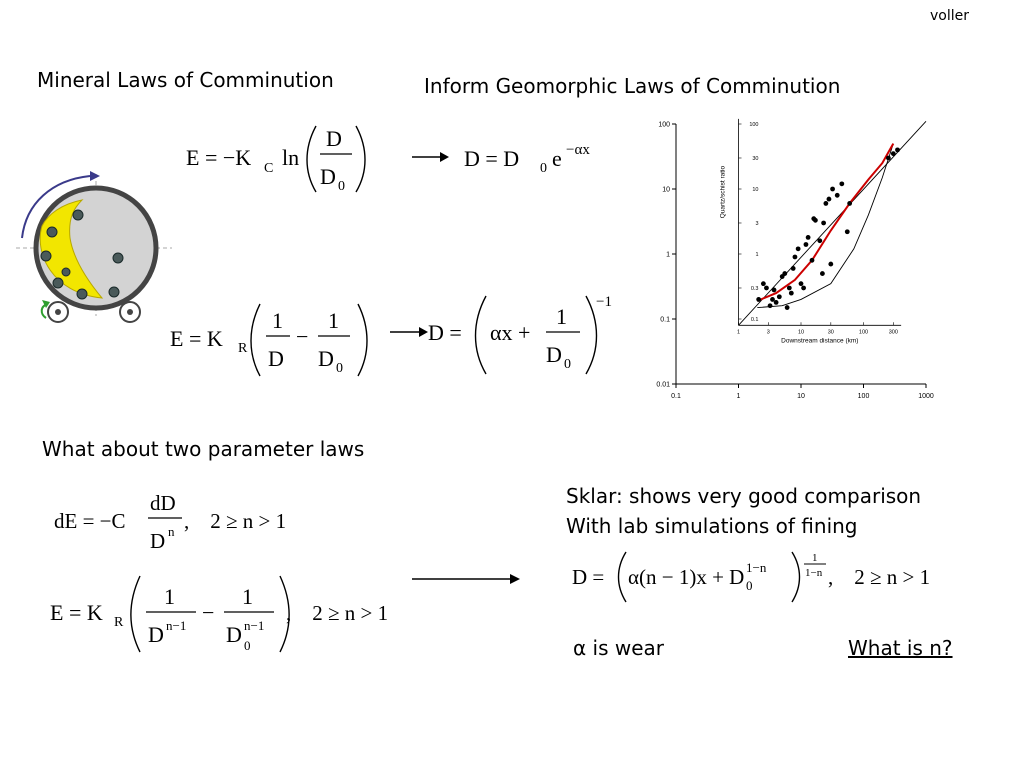 The image size is (1024, 768). What do you see at coordinates (520, 334) in the screenshot?
I see `equation-geomorphic-2: D = αx + 1 D 0 −1` at bounding box center [520, 334].